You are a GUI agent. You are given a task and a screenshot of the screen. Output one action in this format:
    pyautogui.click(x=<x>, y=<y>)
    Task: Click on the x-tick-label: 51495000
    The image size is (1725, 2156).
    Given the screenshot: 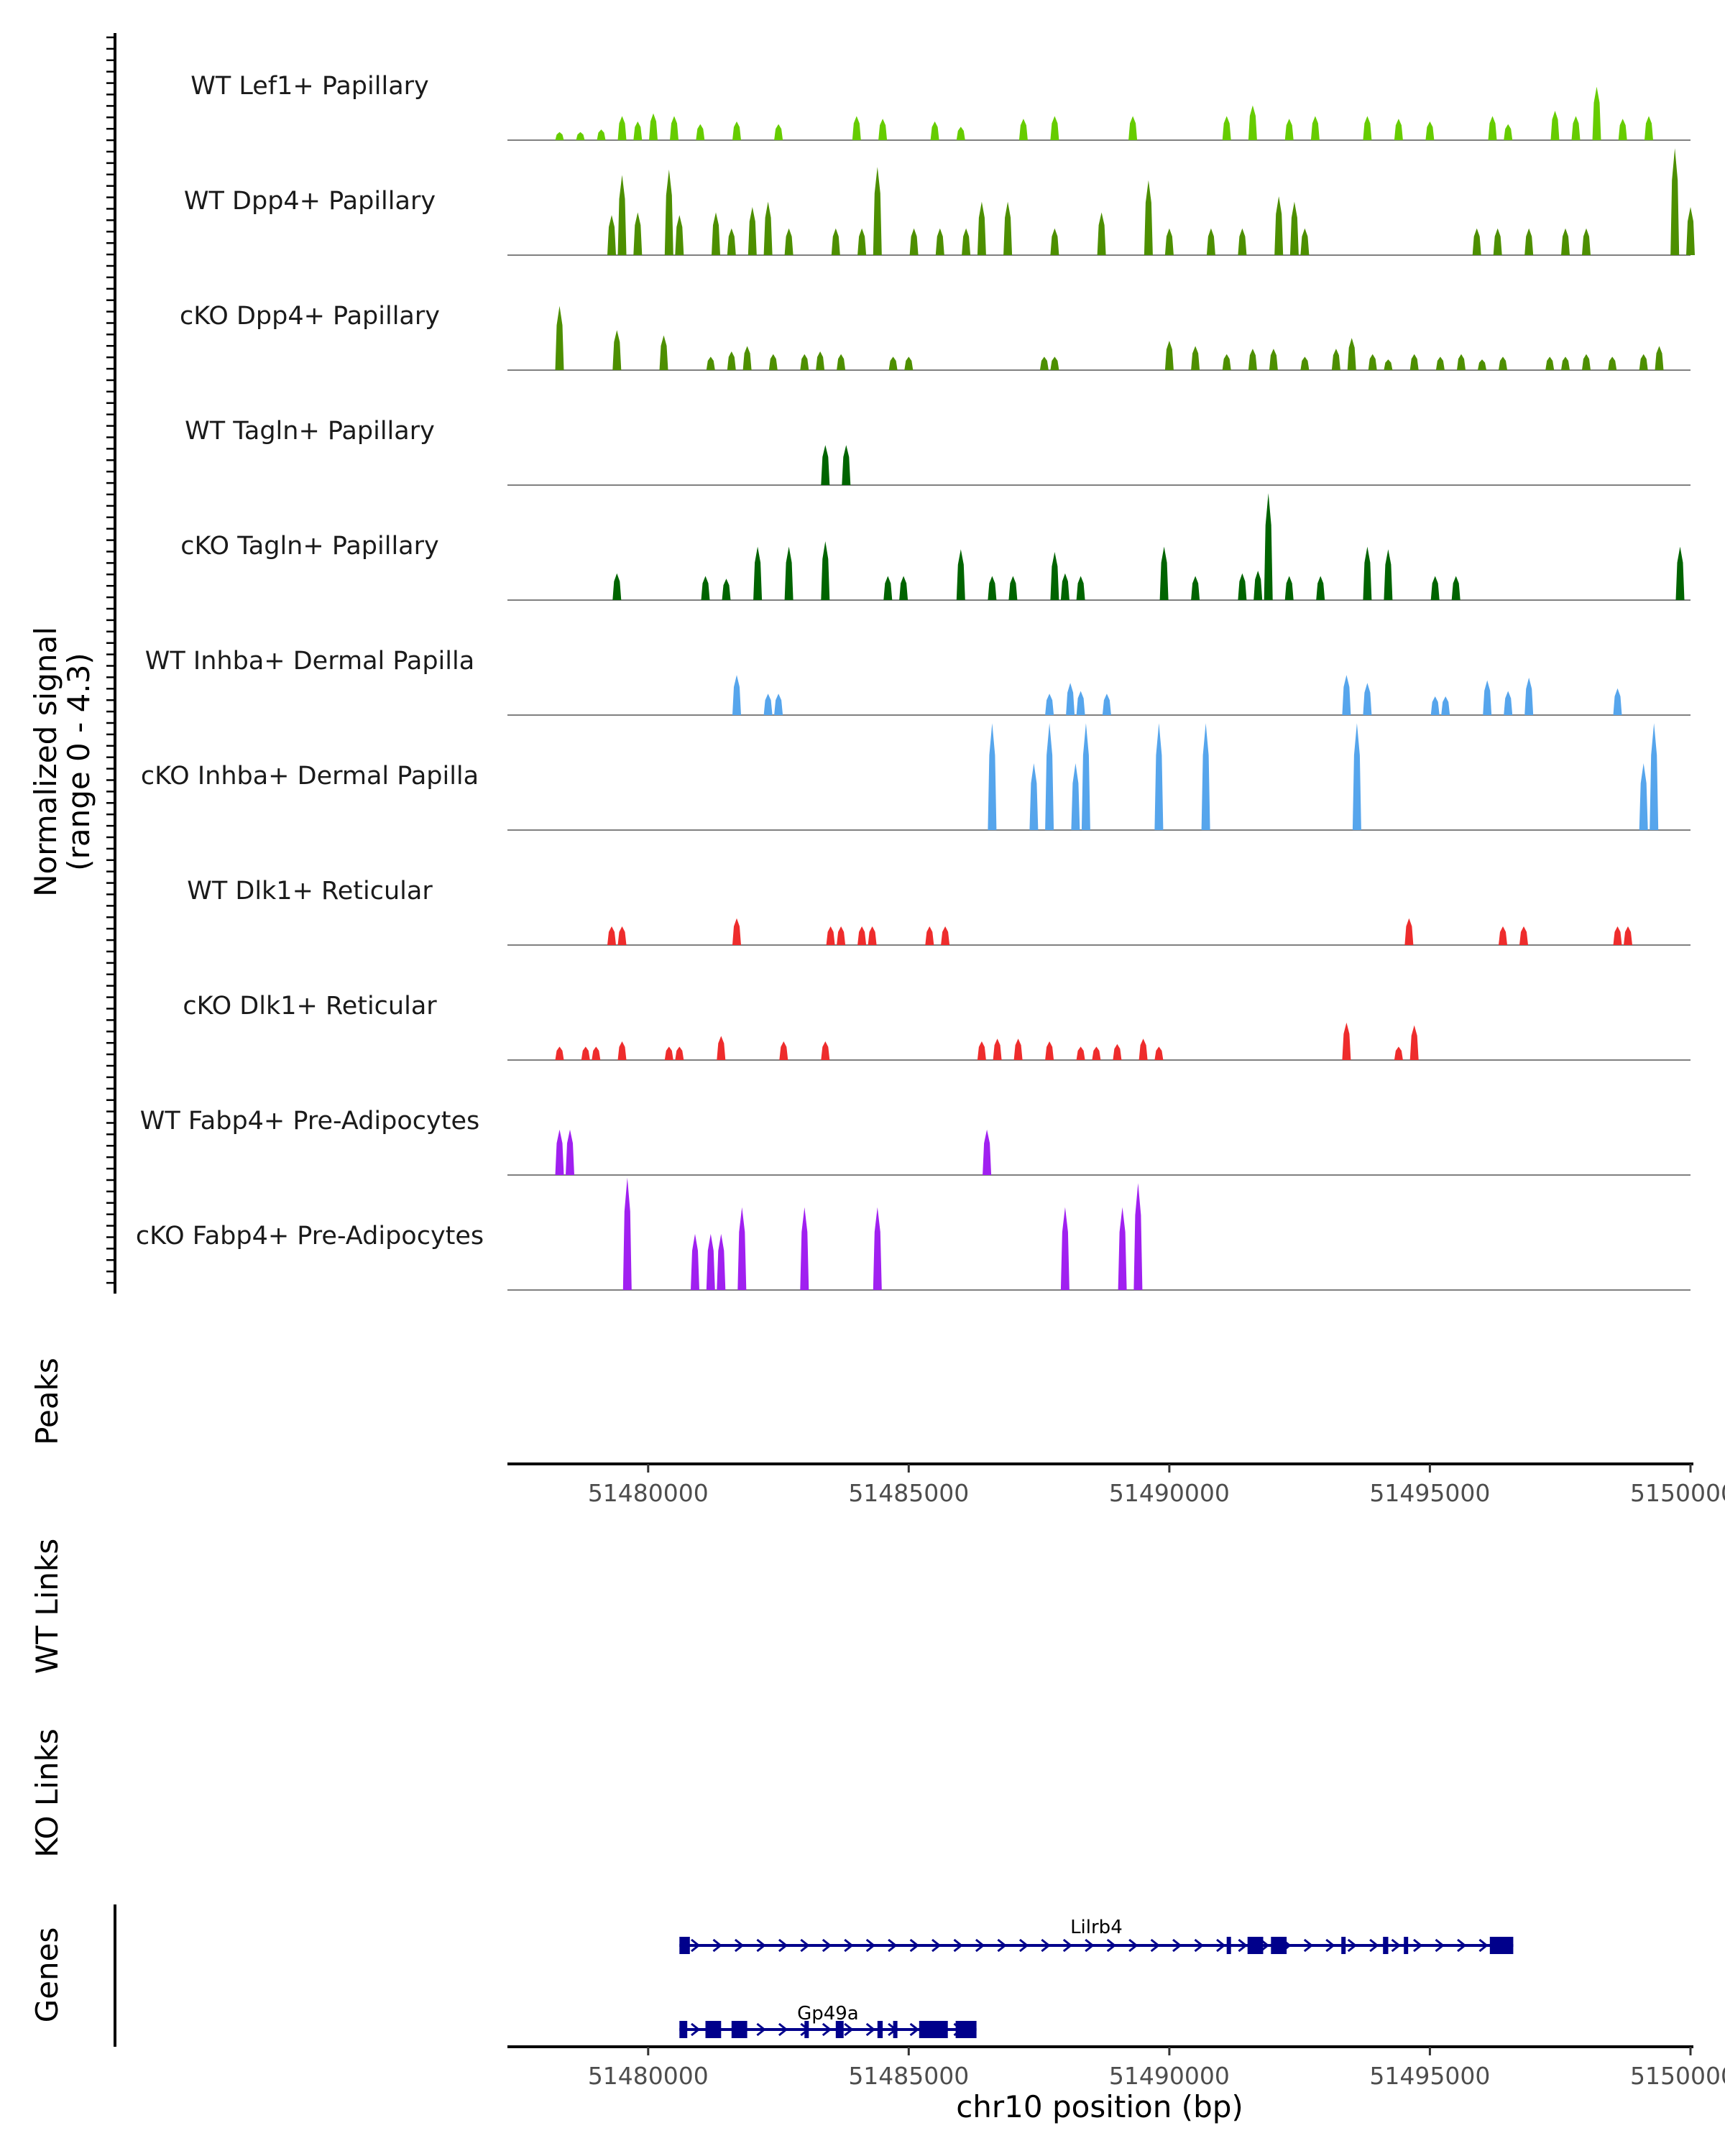 What is the action you would take?
    pyautogui.click(x=1429, y=2076)
    